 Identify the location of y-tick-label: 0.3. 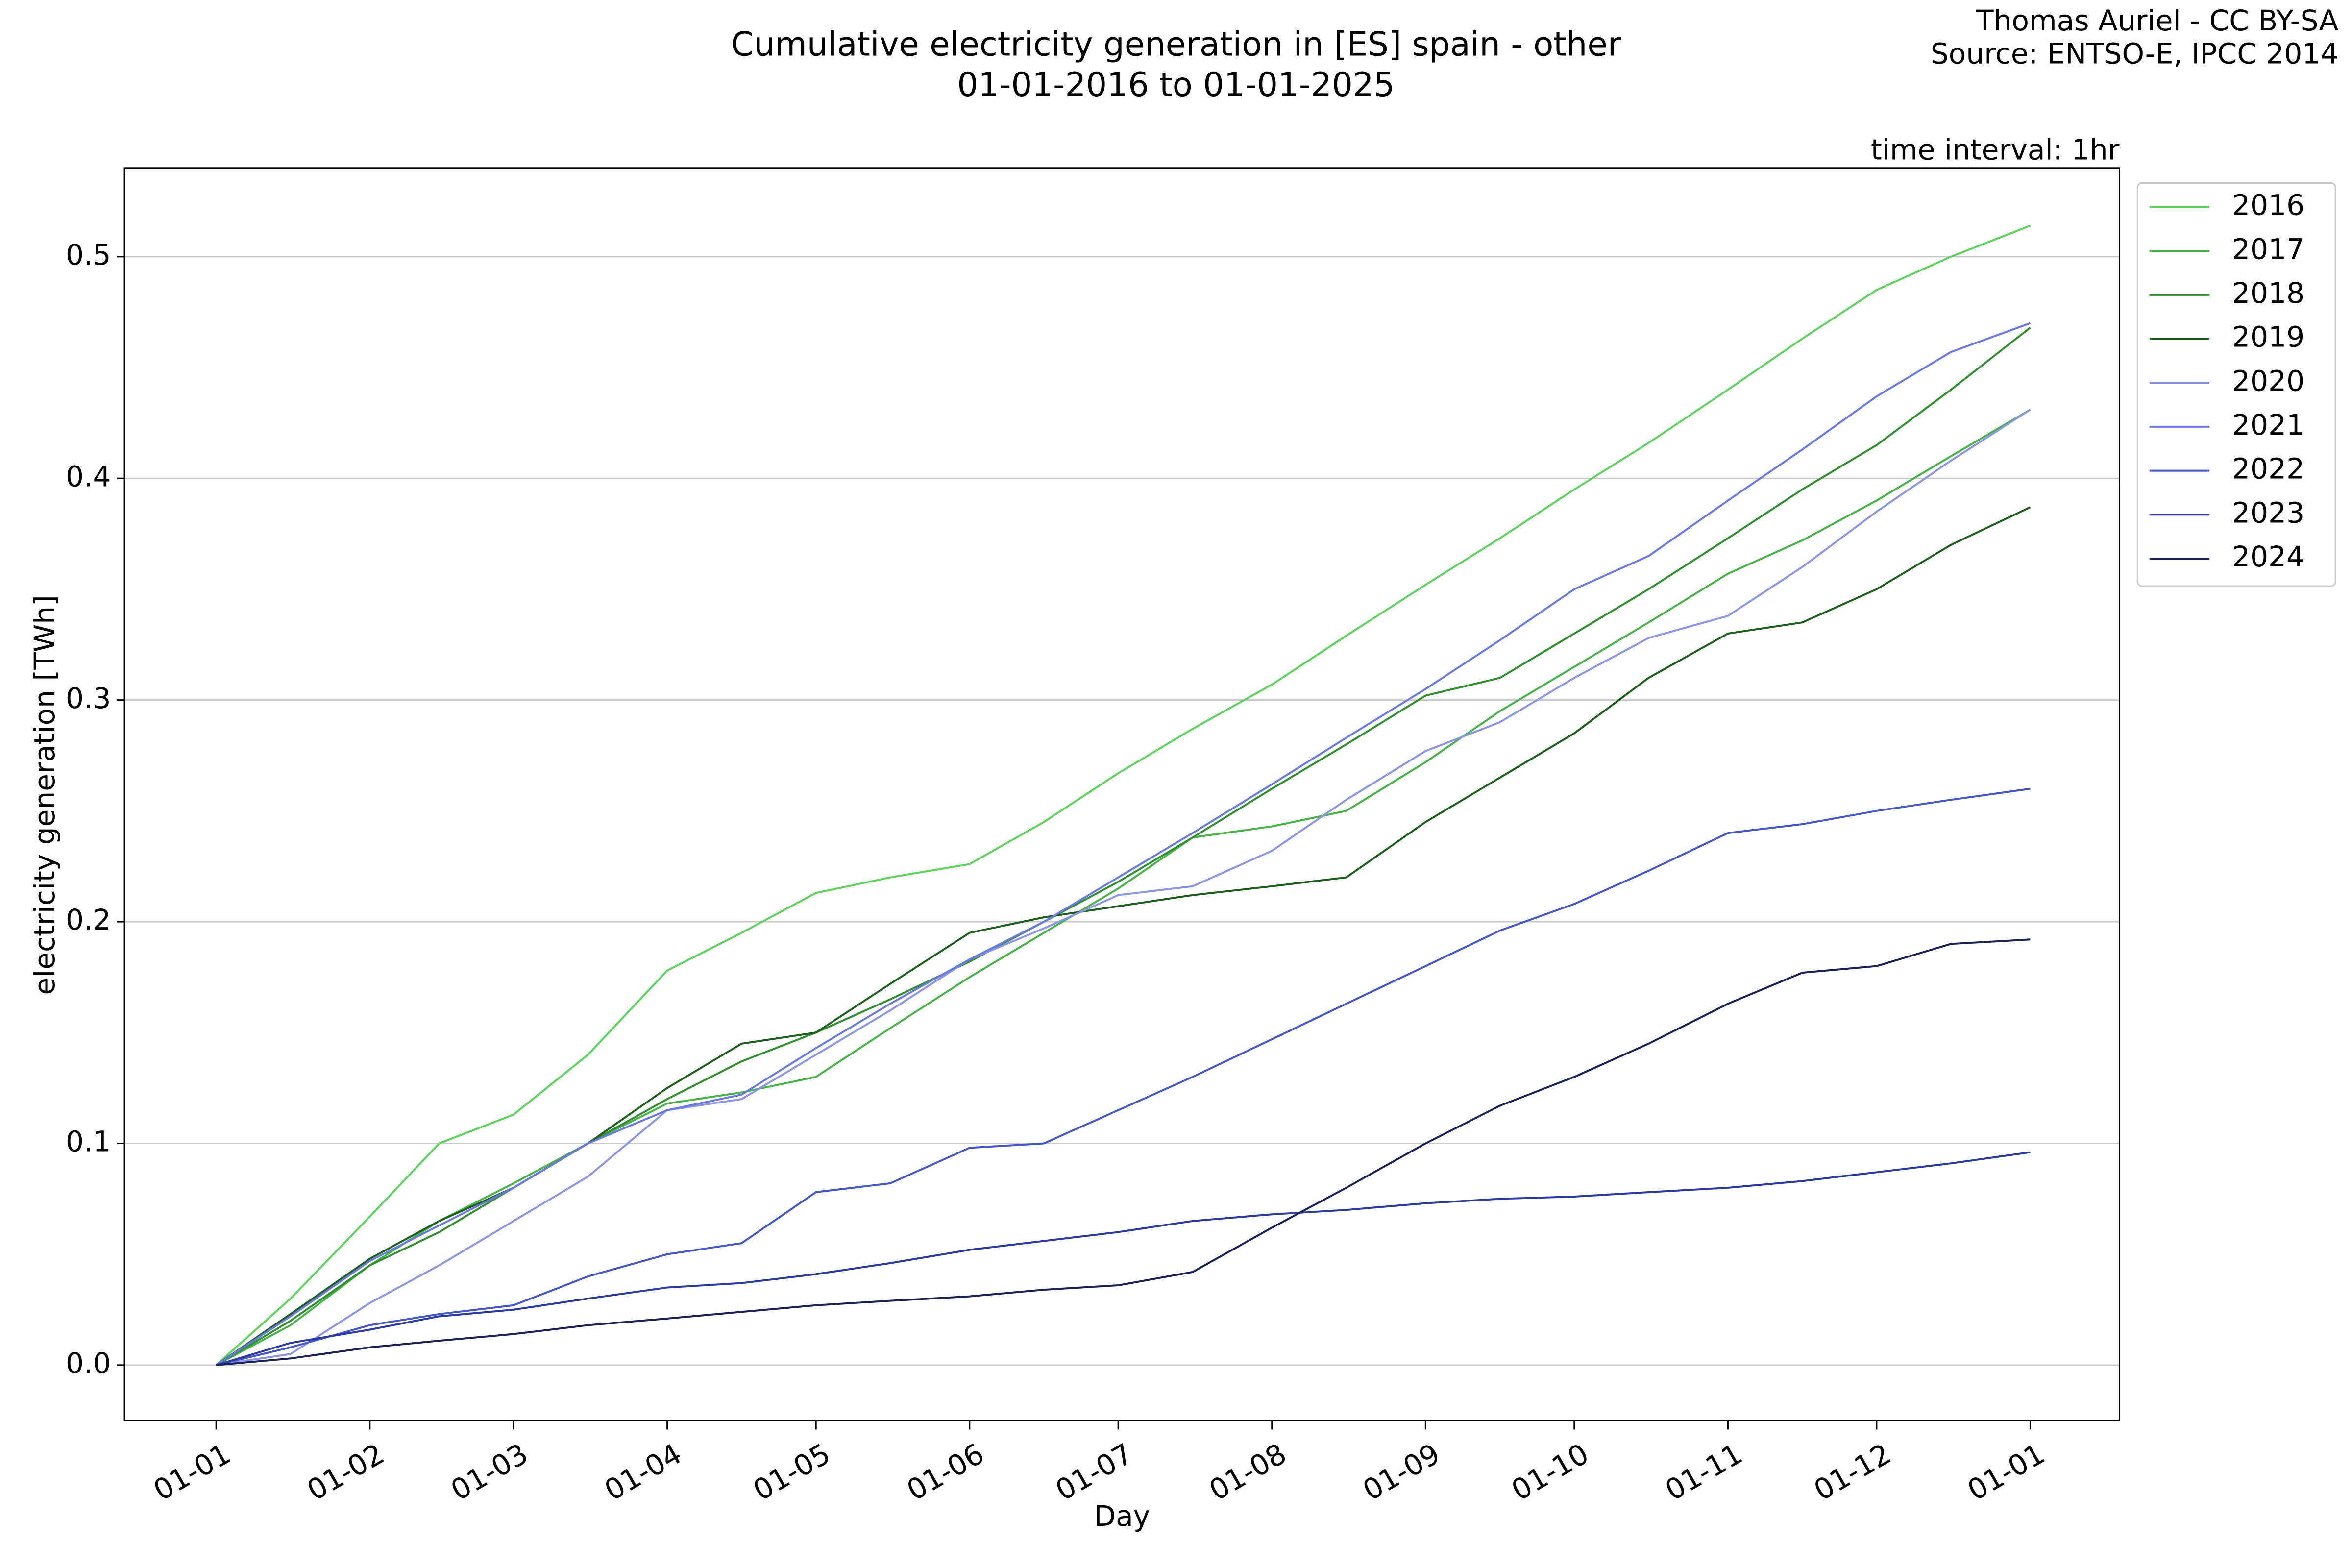
(88, 698).